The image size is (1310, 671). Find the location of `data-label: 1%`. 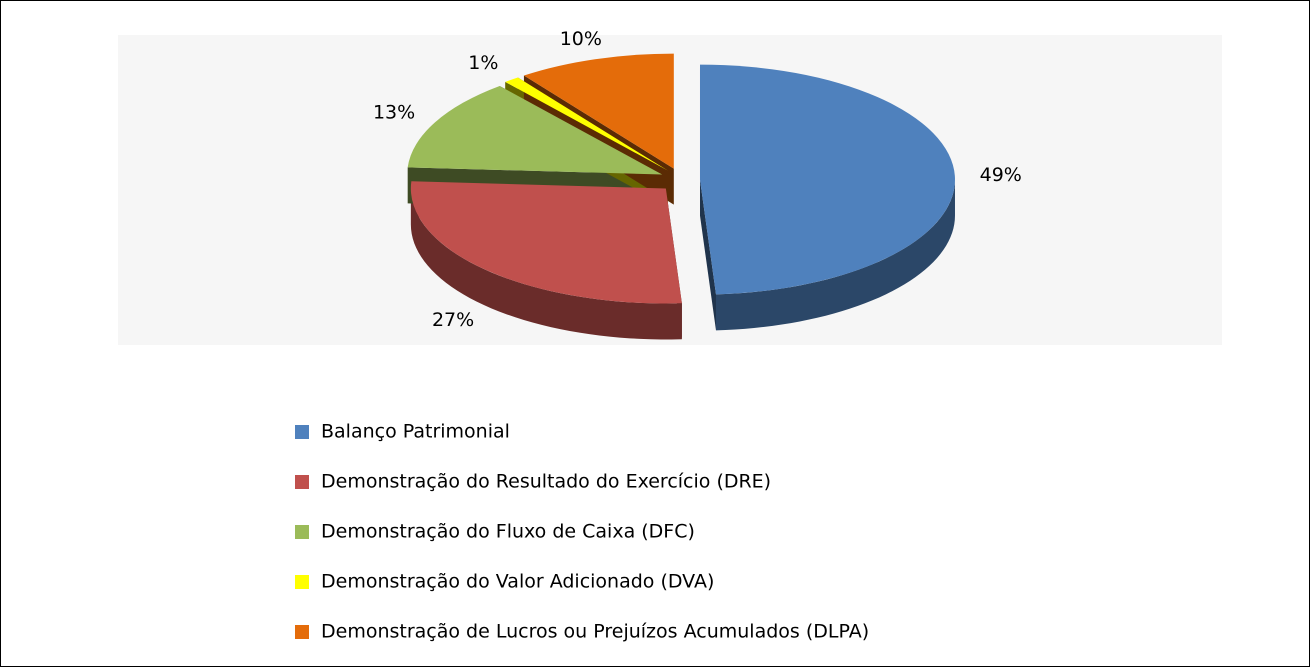

data-label: 1% is located at coordinates (483, 63).